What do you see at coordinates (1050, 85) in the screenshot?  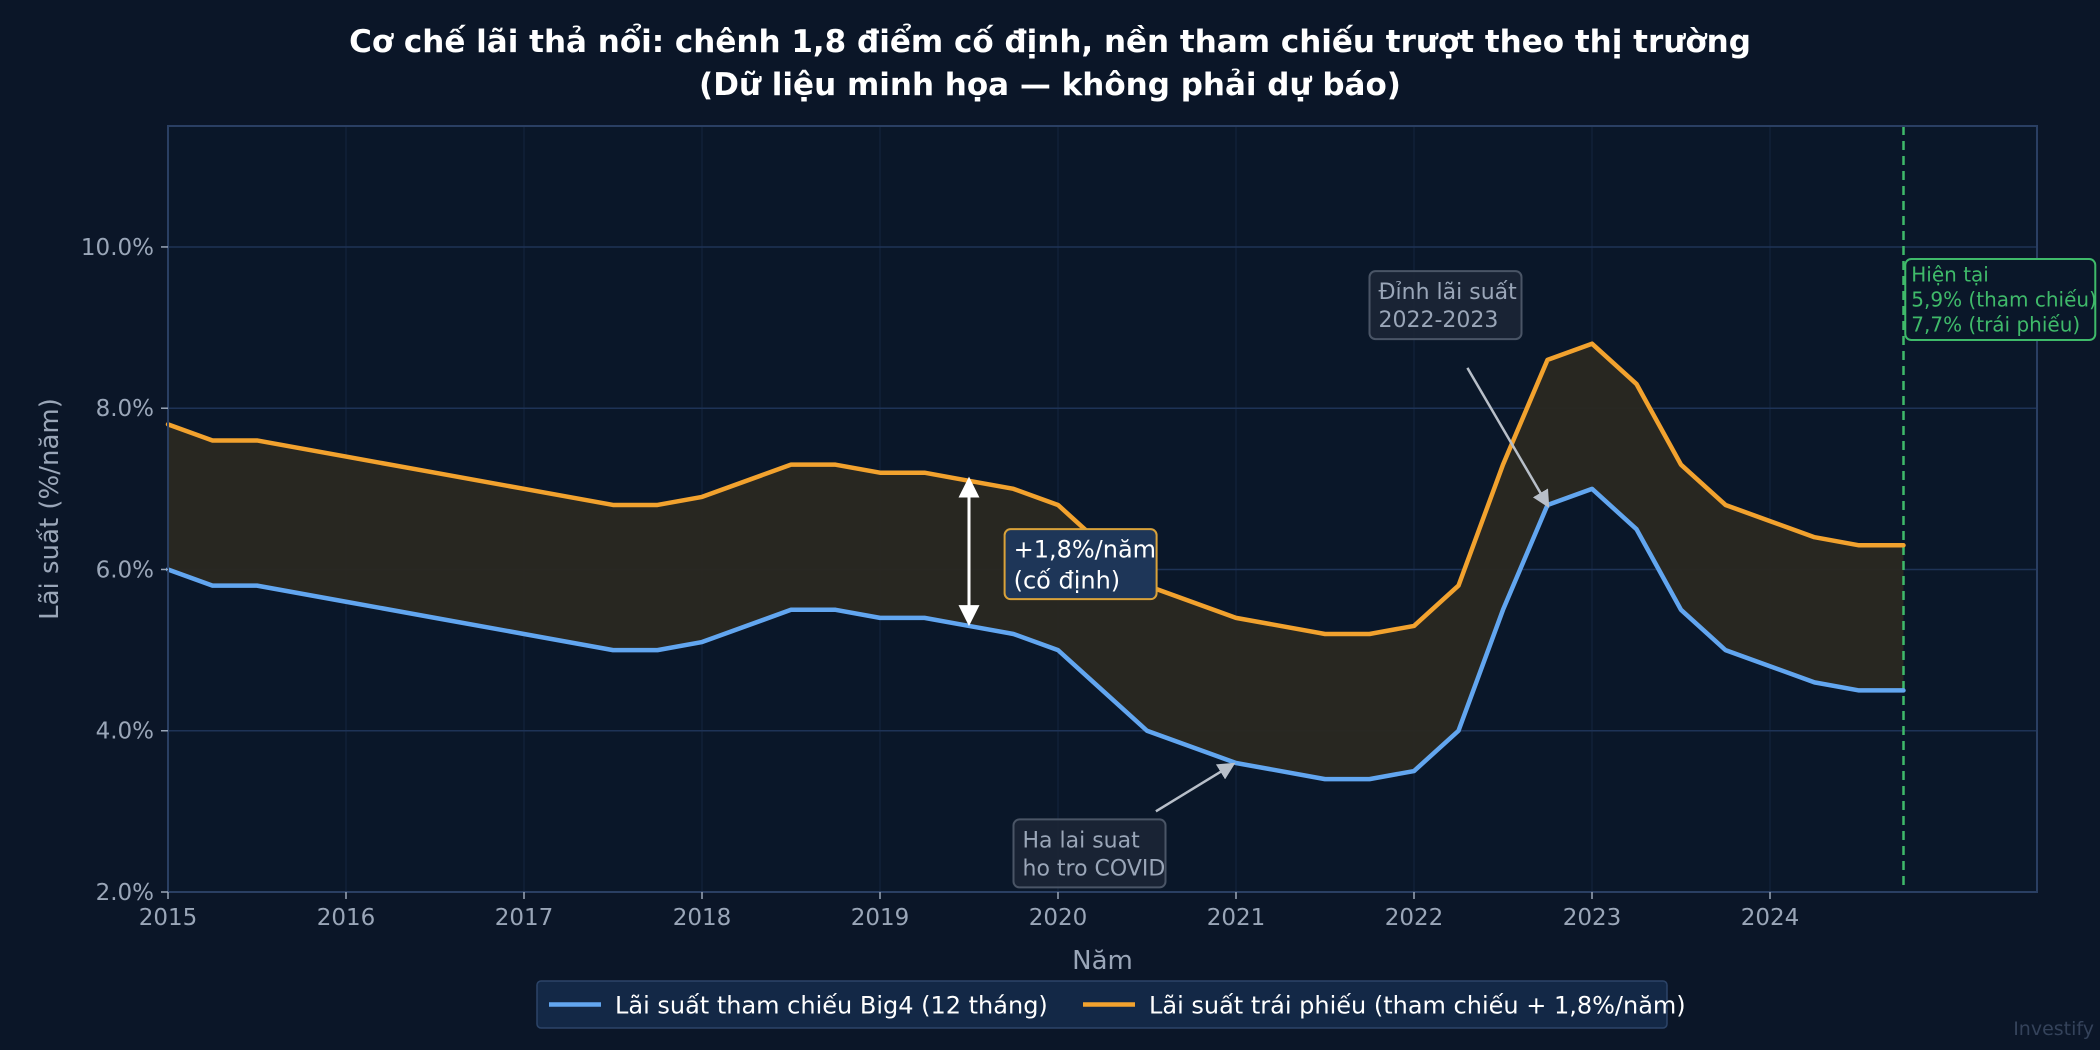 I see `chart-subtitle: (Dữ liệu minh họa — không phải dự báo)` at bounding box center [1050, 85].